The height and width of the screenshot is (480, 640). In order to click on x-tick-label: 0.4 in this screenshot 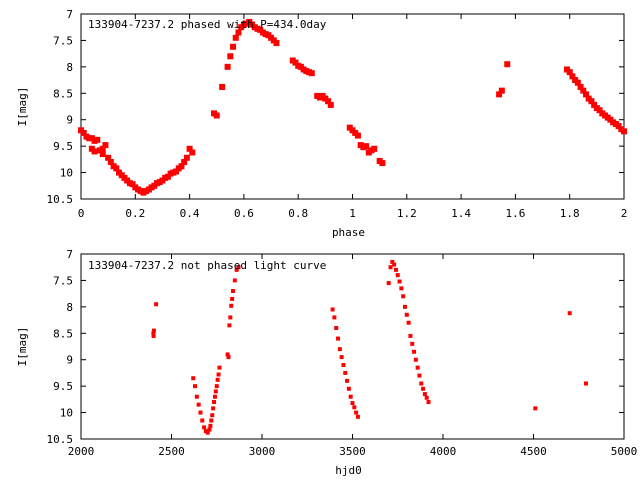, I will do `click(190, 213)`.